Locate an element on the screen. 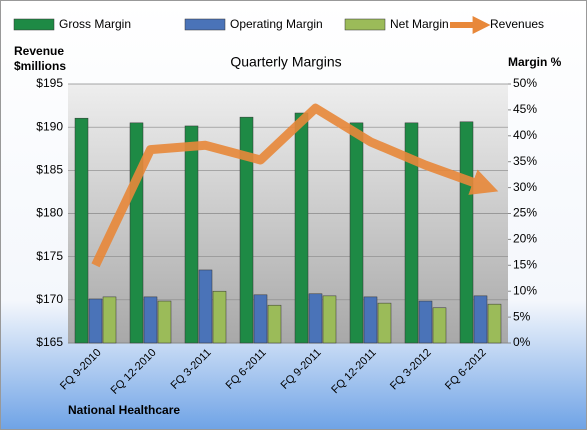 This screenshot has width=587, height=430. y2-tick-label: 25% is located at coordinates (525, 213).